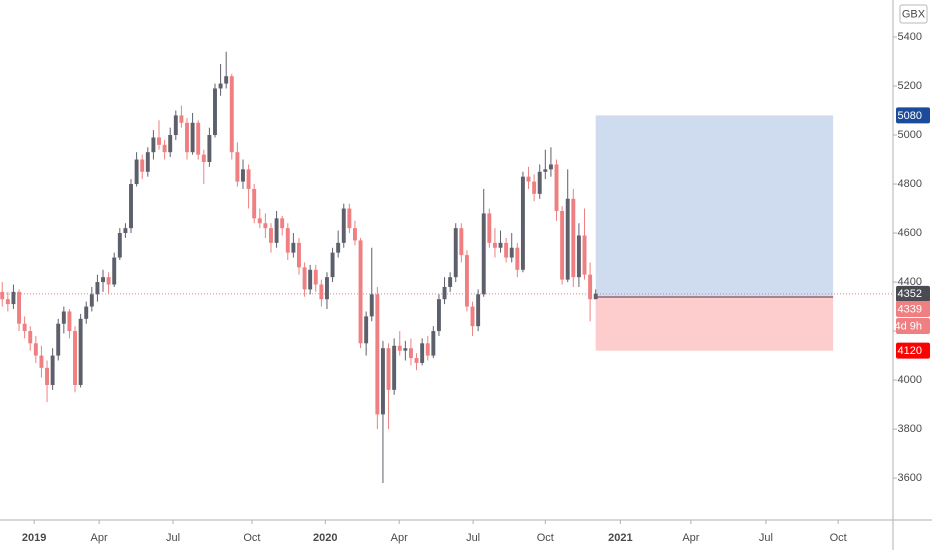  What do you see at coordinates (714, 324) in the screenshot?
I see `stop-zone` at bounding box center [714, 324].